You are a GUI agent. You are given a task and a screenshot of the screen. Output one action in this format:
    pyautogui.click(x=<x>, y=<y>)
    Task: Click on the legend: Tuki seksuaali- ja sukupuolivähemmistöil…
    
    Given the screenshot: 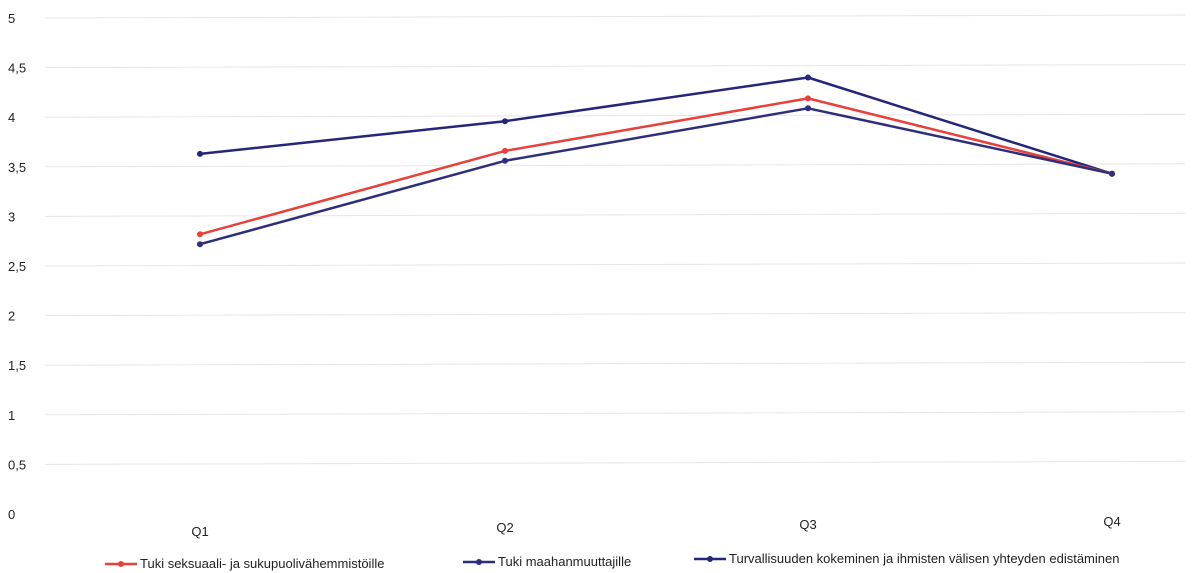 What is the action you would take?
    pyautogui.click(x=612, y=561)
    